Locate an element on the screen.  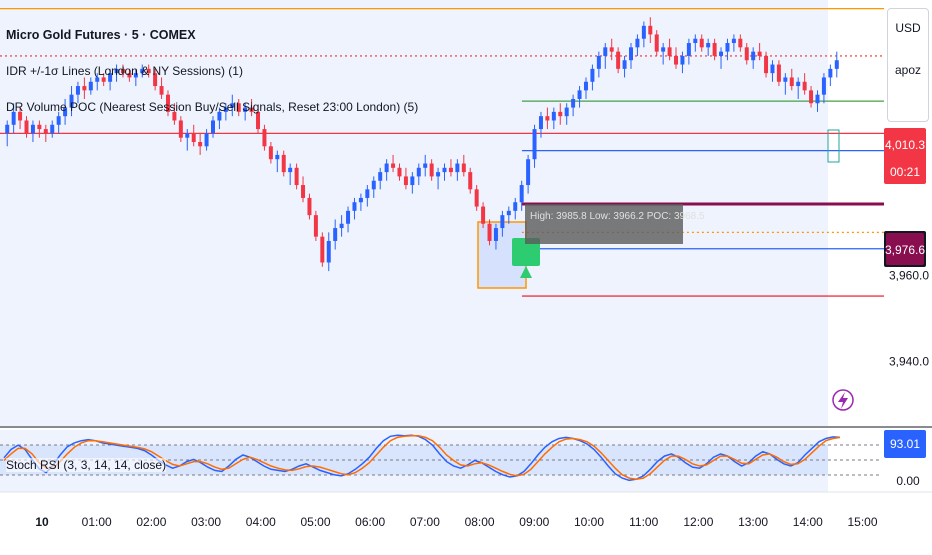
stoch-k-line is located at coordinates (422, 458).